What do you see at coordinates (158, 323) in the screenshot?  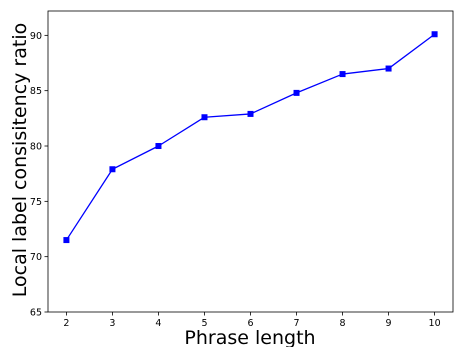 I see `x-tick-label: 4` at bounding box center [158, 323].